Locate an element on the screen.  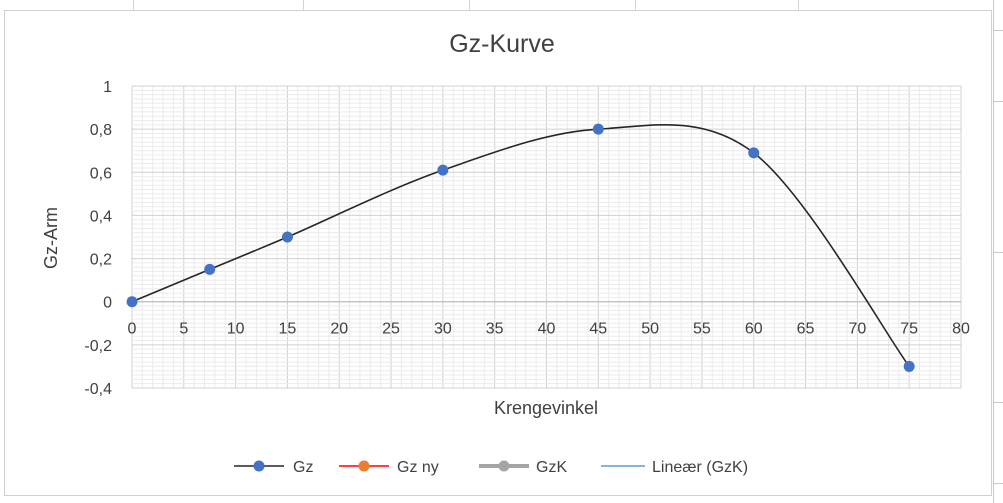
chart-title: Gz-Kurve is located at coordinates (502, 44).